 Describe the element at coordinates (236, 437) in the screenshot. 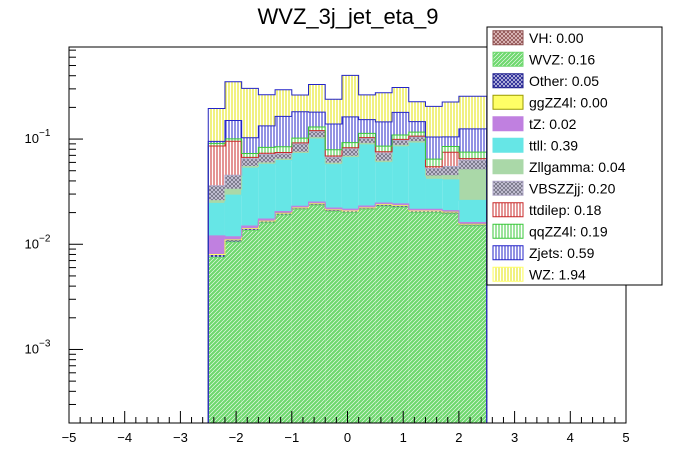

I see `x-tick-label: −2` at that location.